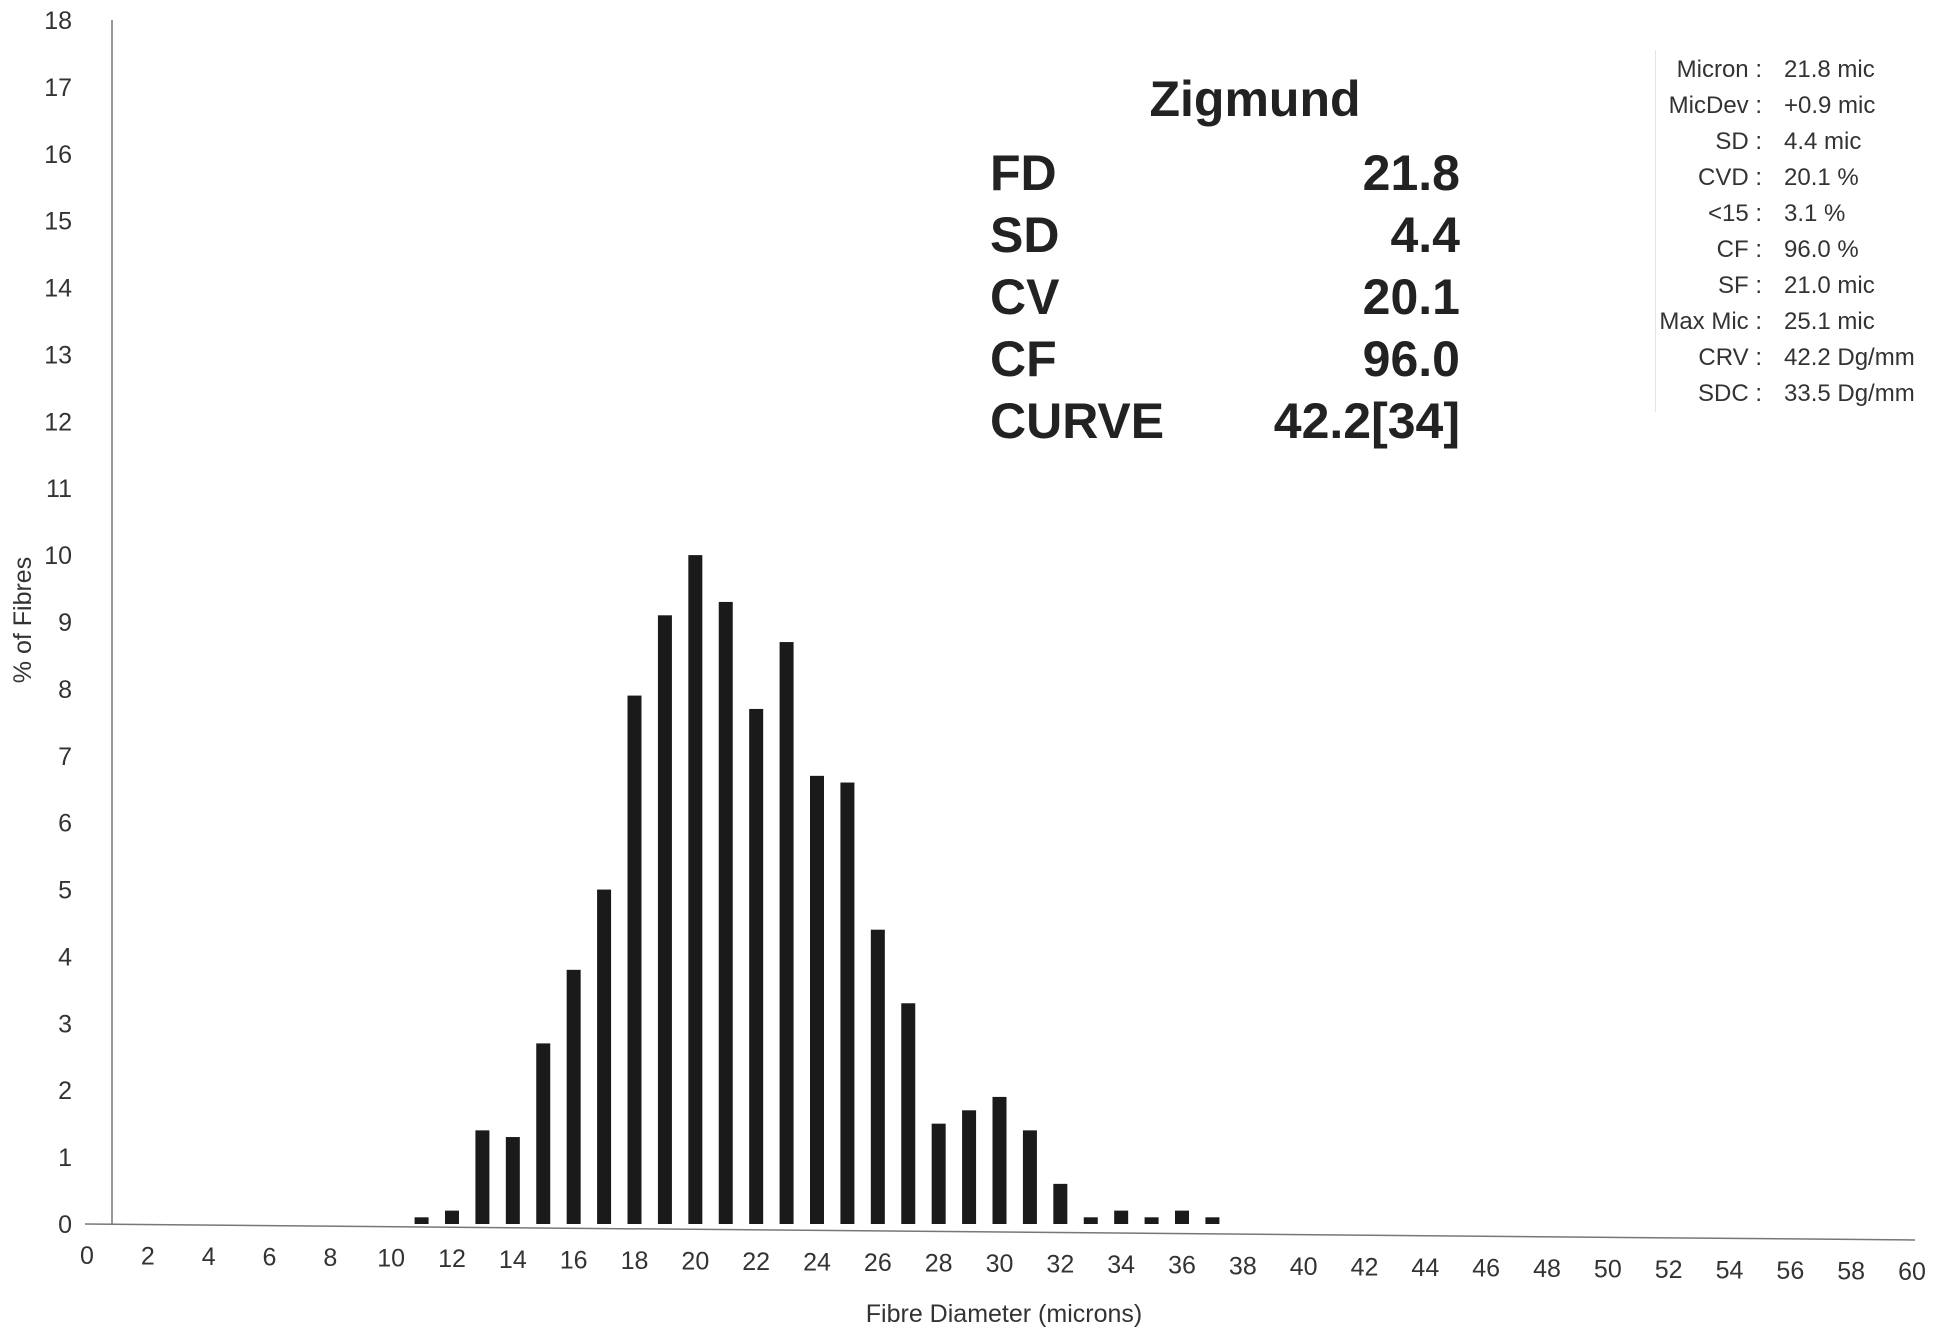 This screenshot has width=1948, height=1331. Describe the element at coordinates (1719, 69) in the screenshot. I see `stat-label: Micron :` at that location.